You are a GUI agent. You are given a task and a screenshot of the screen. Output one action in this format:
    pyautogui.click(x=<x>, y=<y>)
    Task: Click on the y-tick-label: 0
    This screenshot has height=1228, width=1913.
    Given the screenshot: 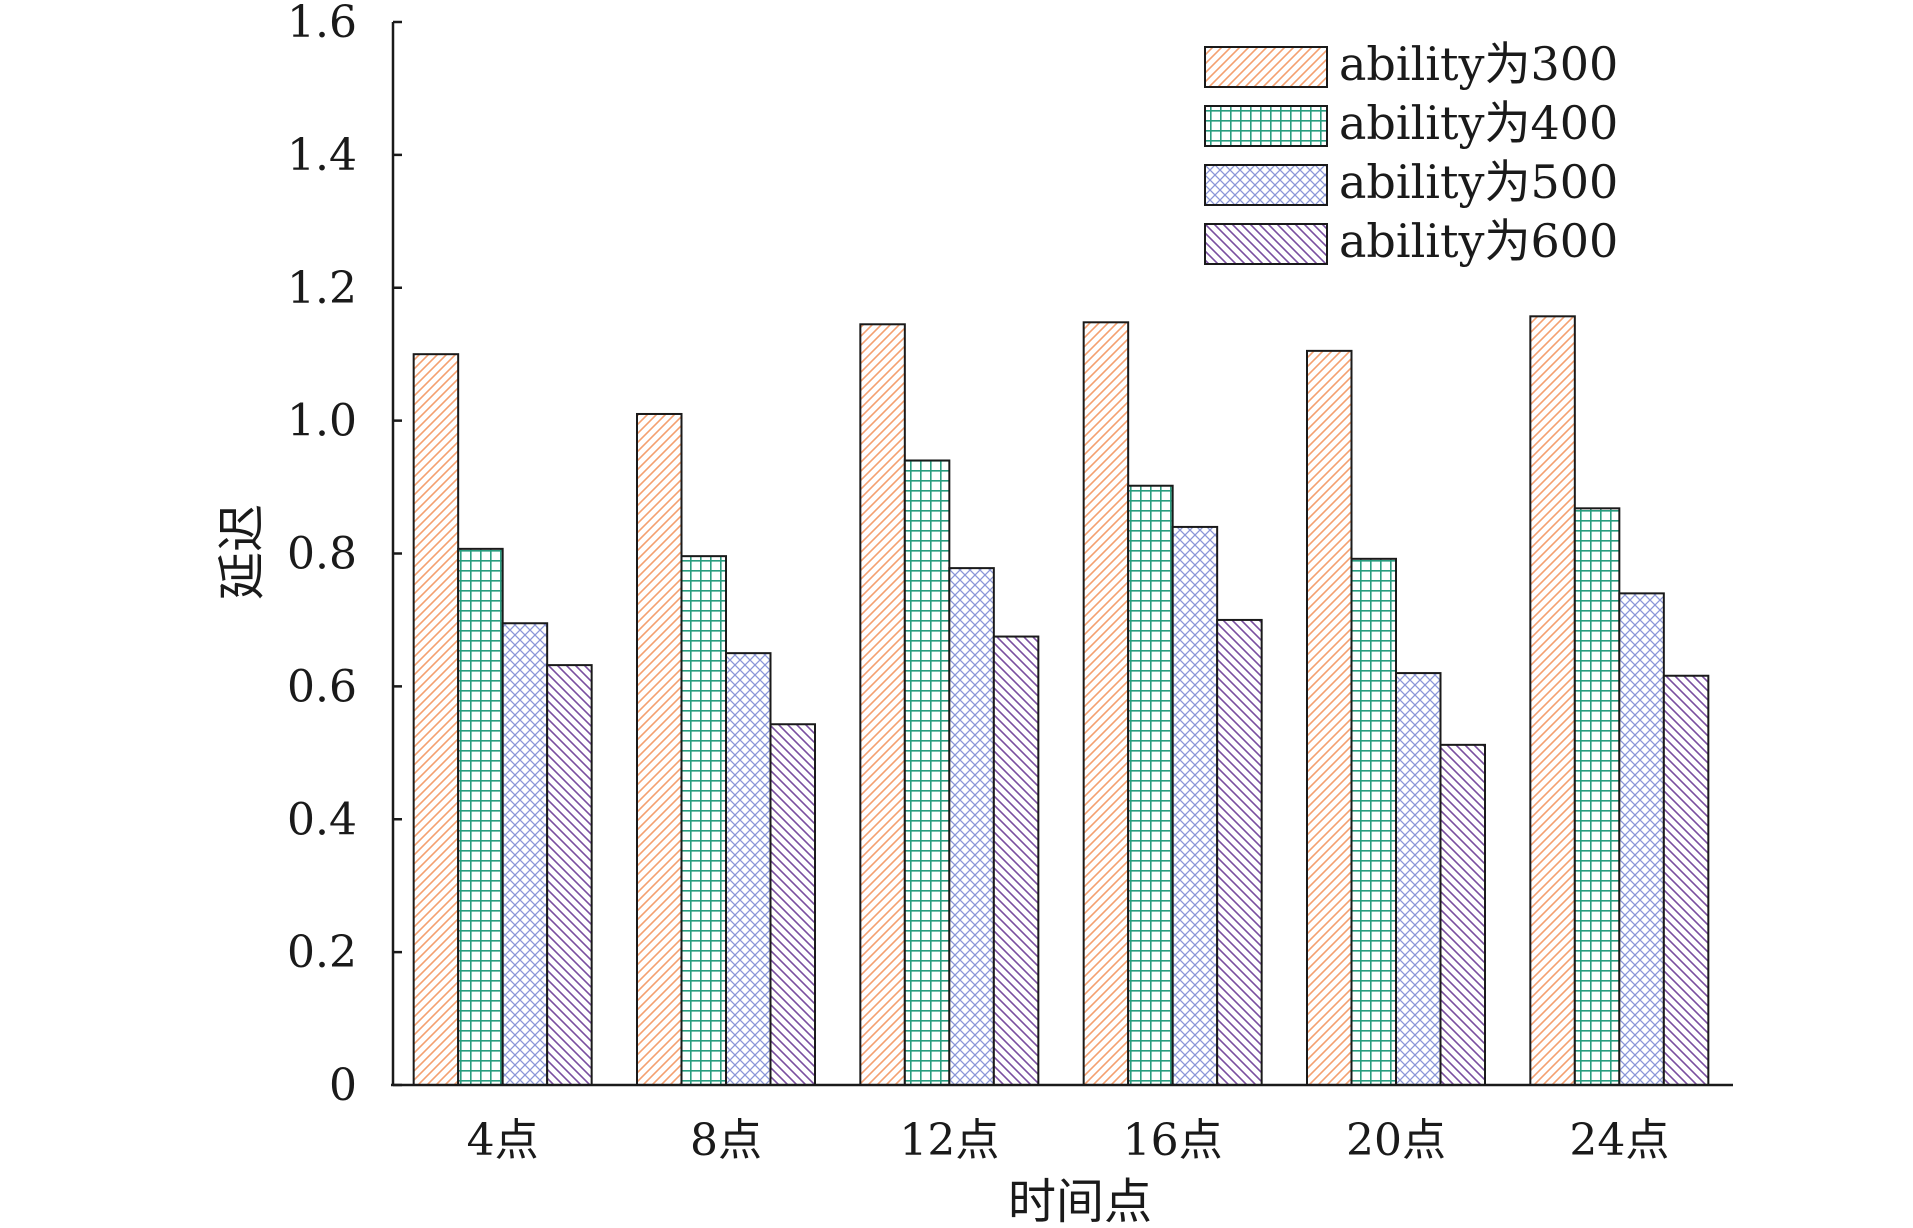 What is the action you would take?
    pyautogui.click(x=343, y=1085)
    